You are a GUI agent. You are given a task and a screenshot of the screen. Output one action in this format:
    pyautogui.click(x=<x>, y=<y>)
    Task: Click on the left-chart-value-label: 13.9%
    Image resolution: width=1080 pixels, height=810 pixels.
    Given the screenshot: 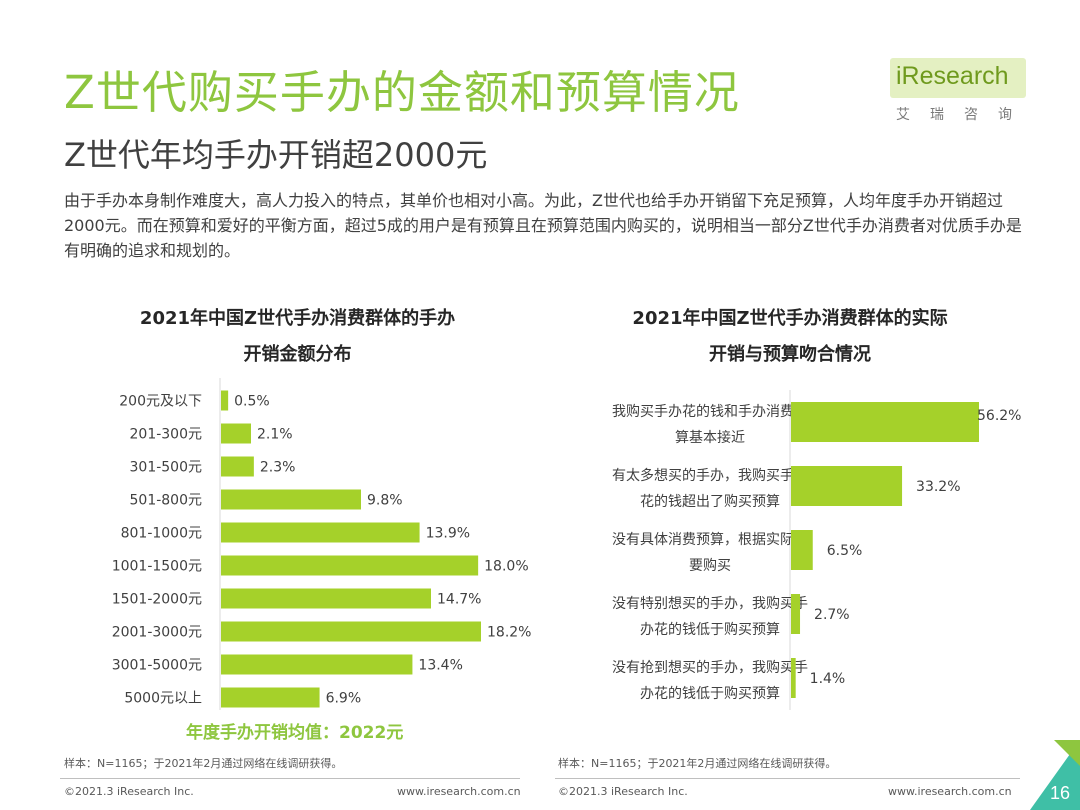 What is the action you would take?
    pyautogui.click(x=448, y=534)
    